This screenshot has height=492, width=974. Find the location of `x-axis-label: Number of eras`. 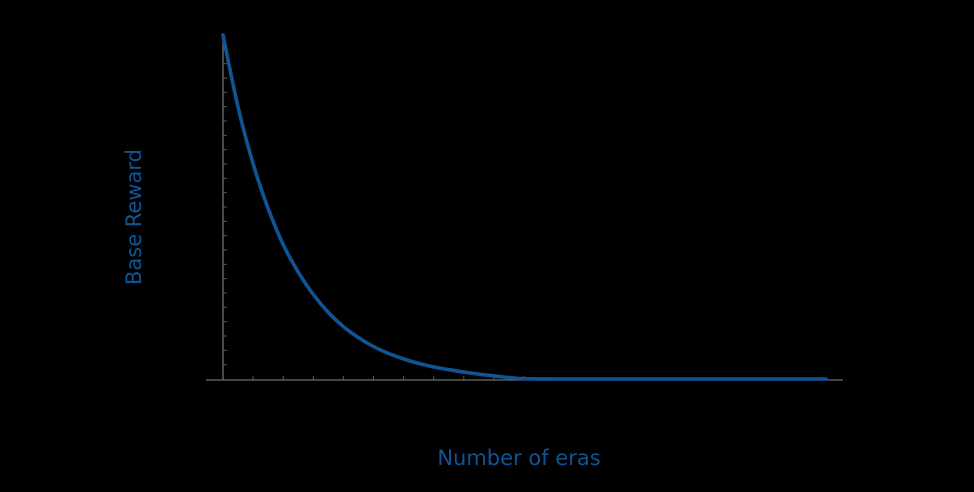

x-axis-label: Number of eras is located at coordinates (518, 458).